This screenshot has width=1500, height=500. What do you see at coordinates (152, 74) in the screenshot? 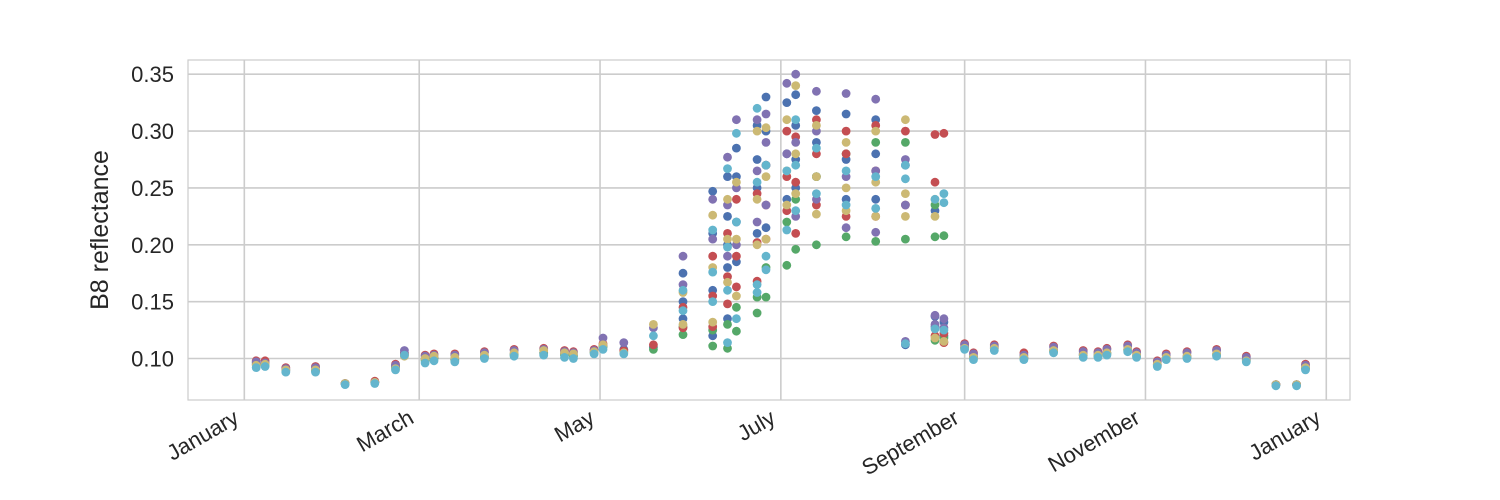
I see `y-tick-label: 0.35` at bounding box center [152, 74].